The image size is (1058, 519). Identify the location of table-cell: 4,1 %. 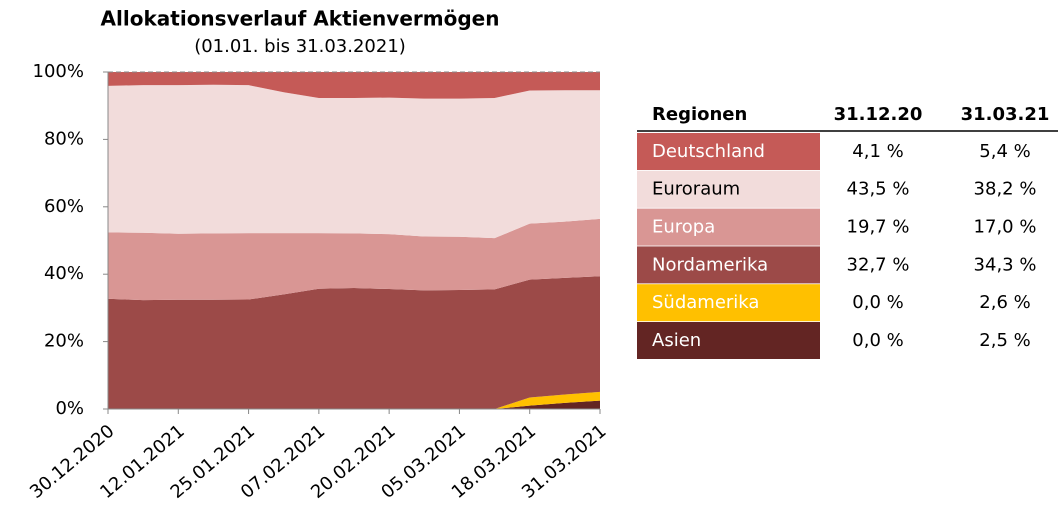
(877, 151).